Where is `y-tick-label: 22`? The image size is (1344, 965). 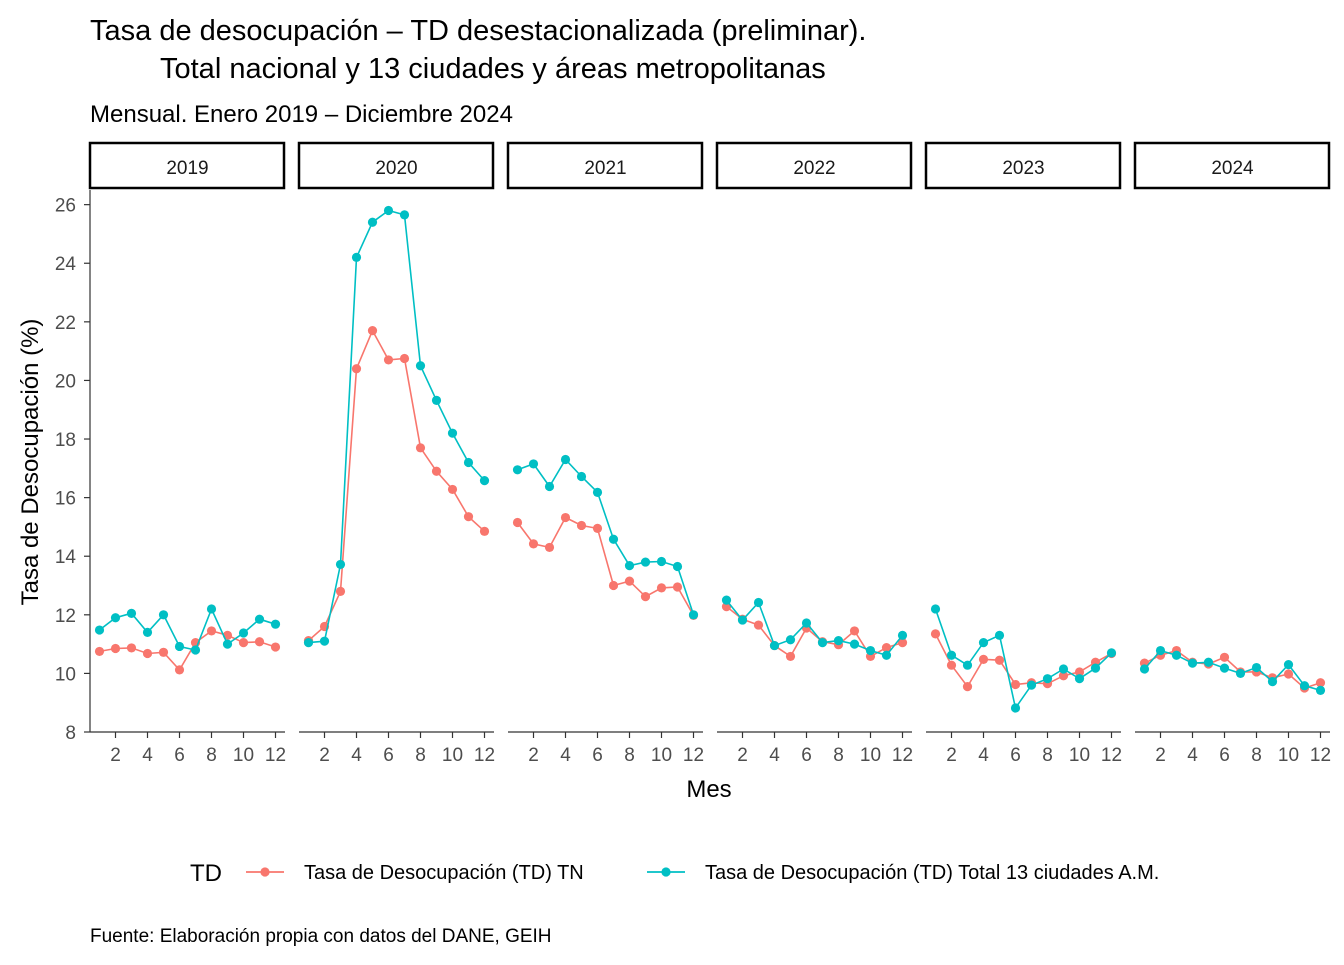 y-tick-label: 22 is located at coordinates (65, 323).